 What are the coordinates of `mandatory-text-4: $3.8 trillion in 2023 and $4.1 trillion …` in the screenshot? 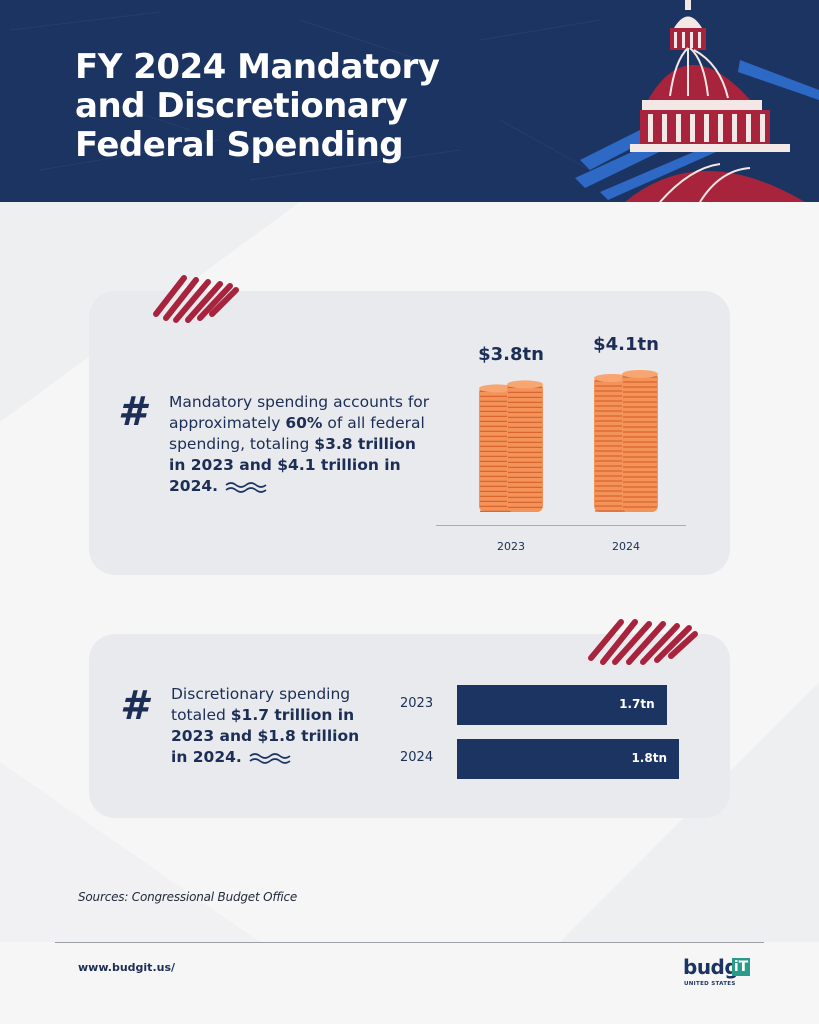 It's located at (292, 465).